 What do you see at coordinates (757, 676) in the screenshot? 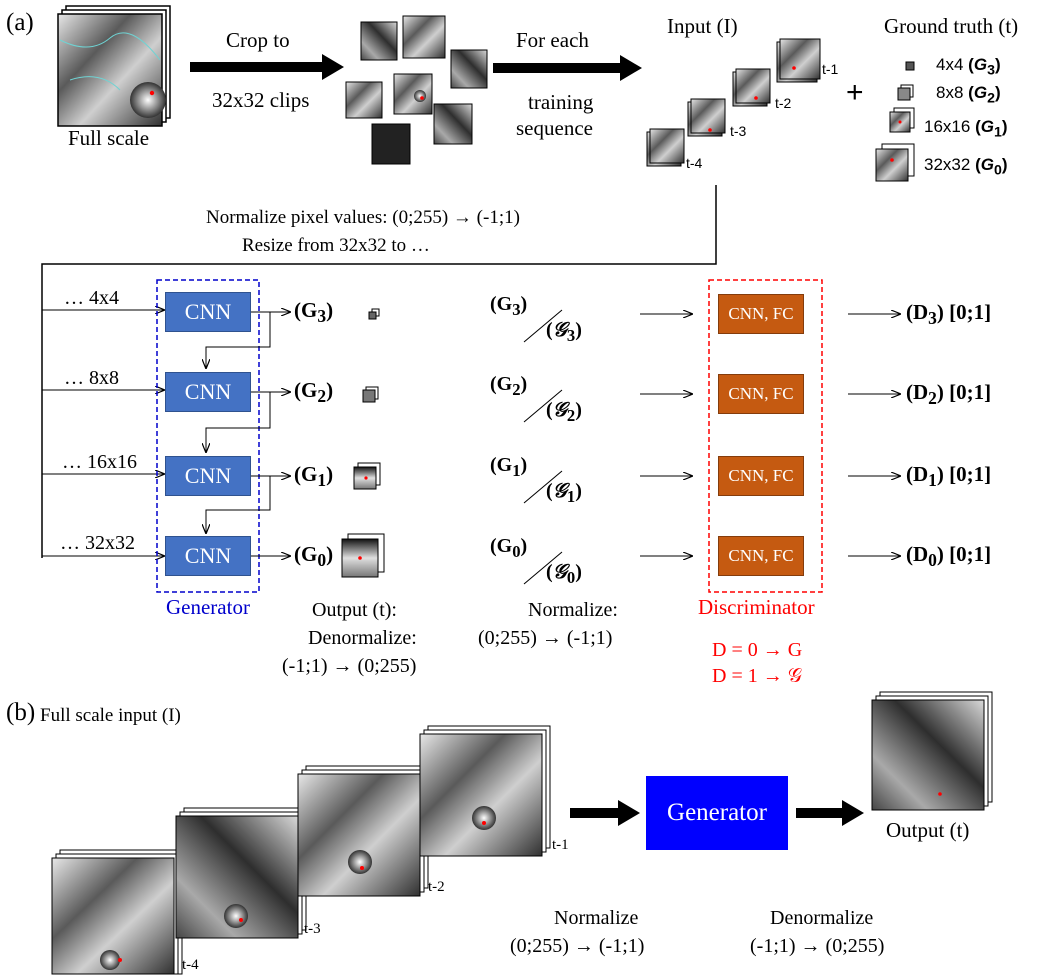
I see `rule-line-2: D = 1 → 𝒢` at bounding box center [757, 676].